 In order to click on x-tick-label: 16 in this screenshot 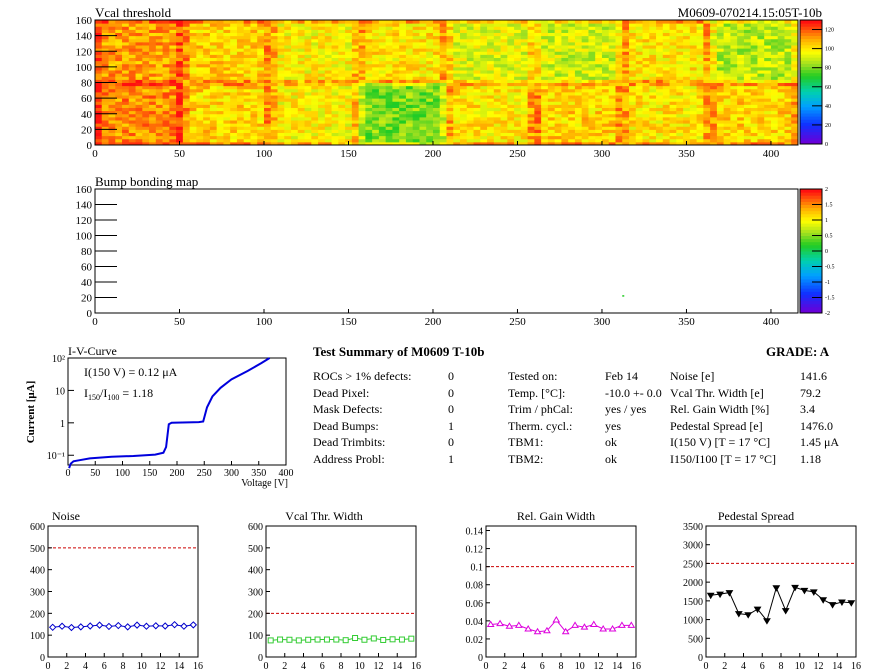, I will do `click(636, 666)`.